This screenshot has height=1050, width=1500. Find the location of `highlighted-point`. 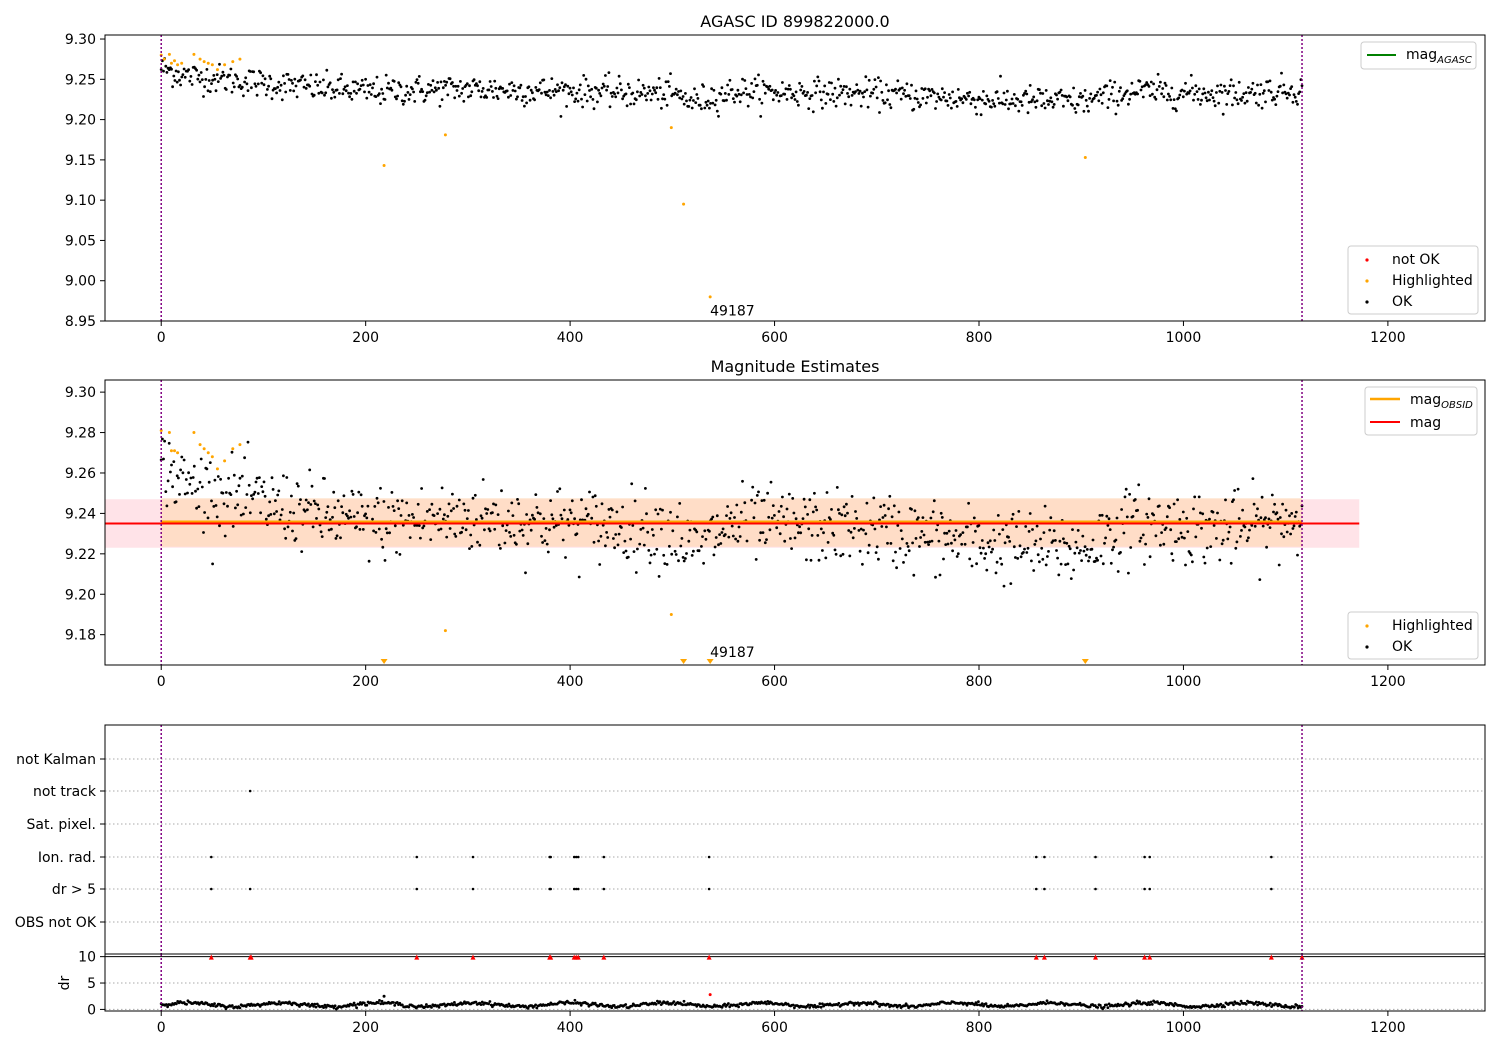

highlighted-point is located at coordinates (212, 65).